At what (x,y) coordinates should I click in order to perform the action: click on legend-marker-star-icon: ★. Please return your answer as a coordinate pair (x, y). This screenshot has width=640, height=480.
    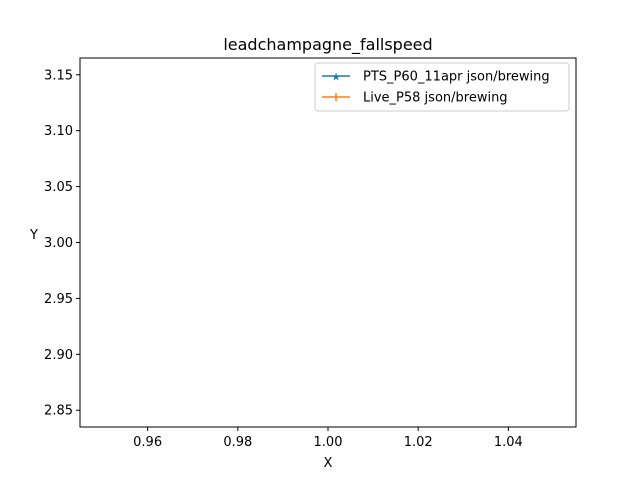
    Looking at the image, I should click on (336, 77).